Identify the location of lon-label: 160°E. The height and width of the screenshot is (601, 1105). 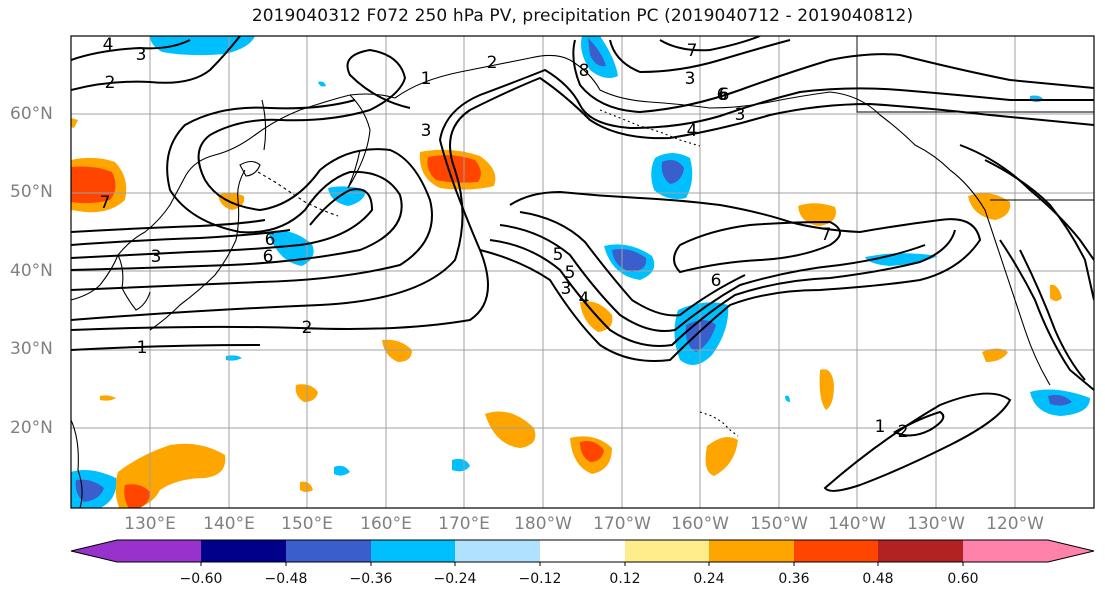
(386, 524).